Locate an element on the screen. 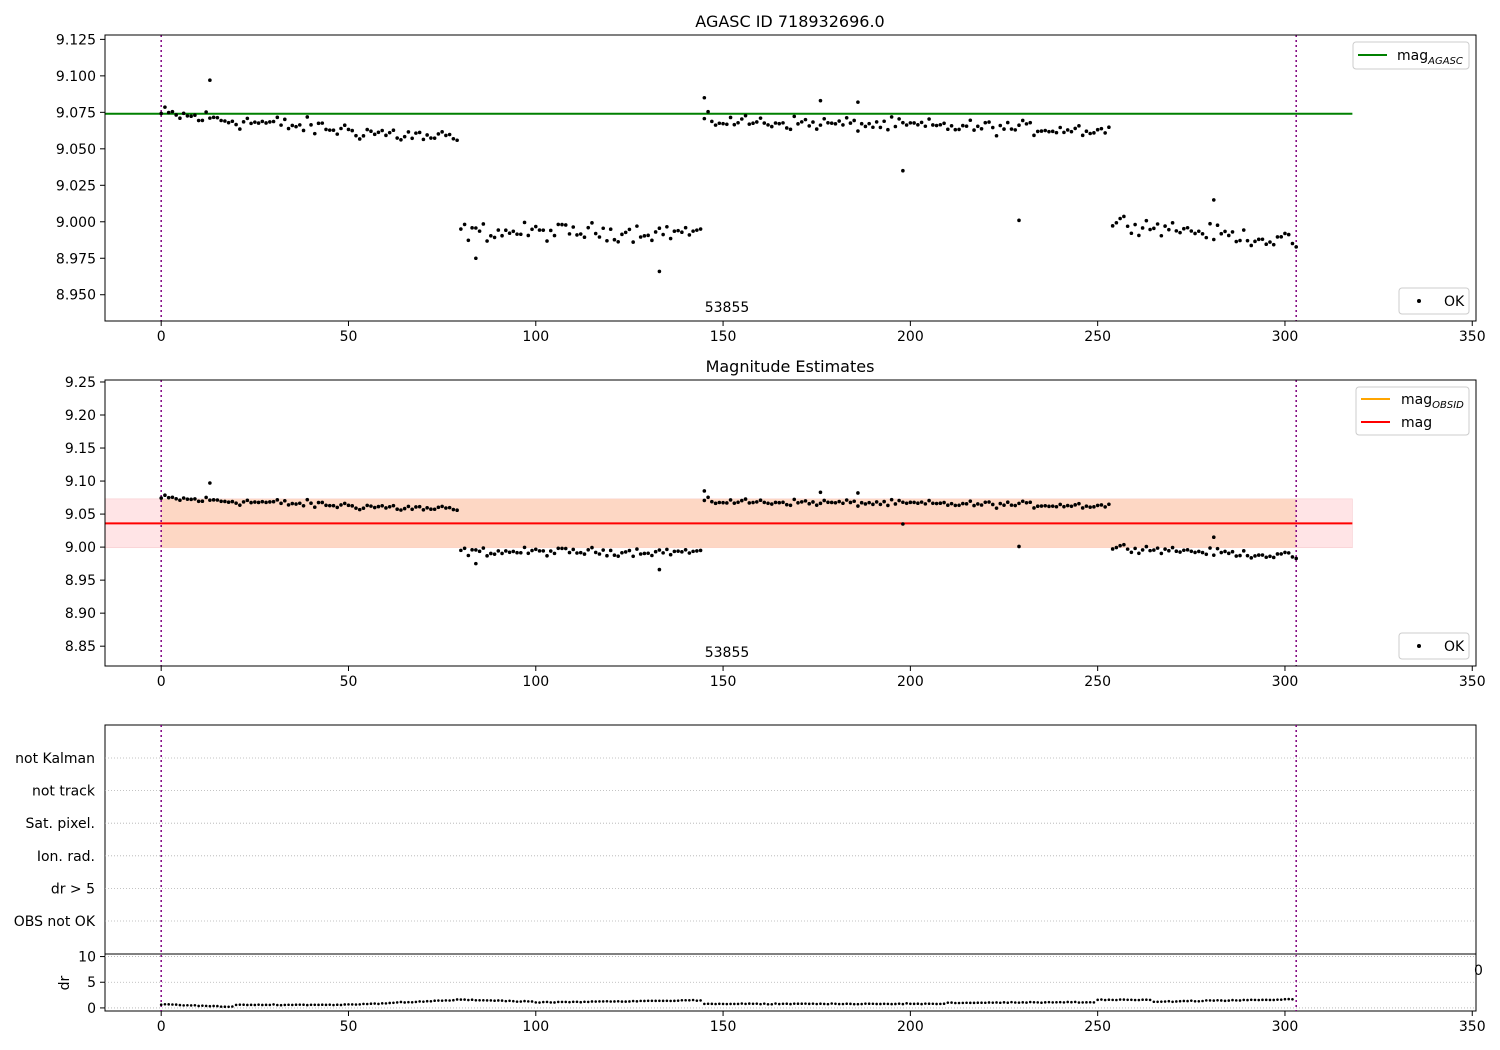  panel3-xtick-label: 50 is located at coordinates (349, 1027).